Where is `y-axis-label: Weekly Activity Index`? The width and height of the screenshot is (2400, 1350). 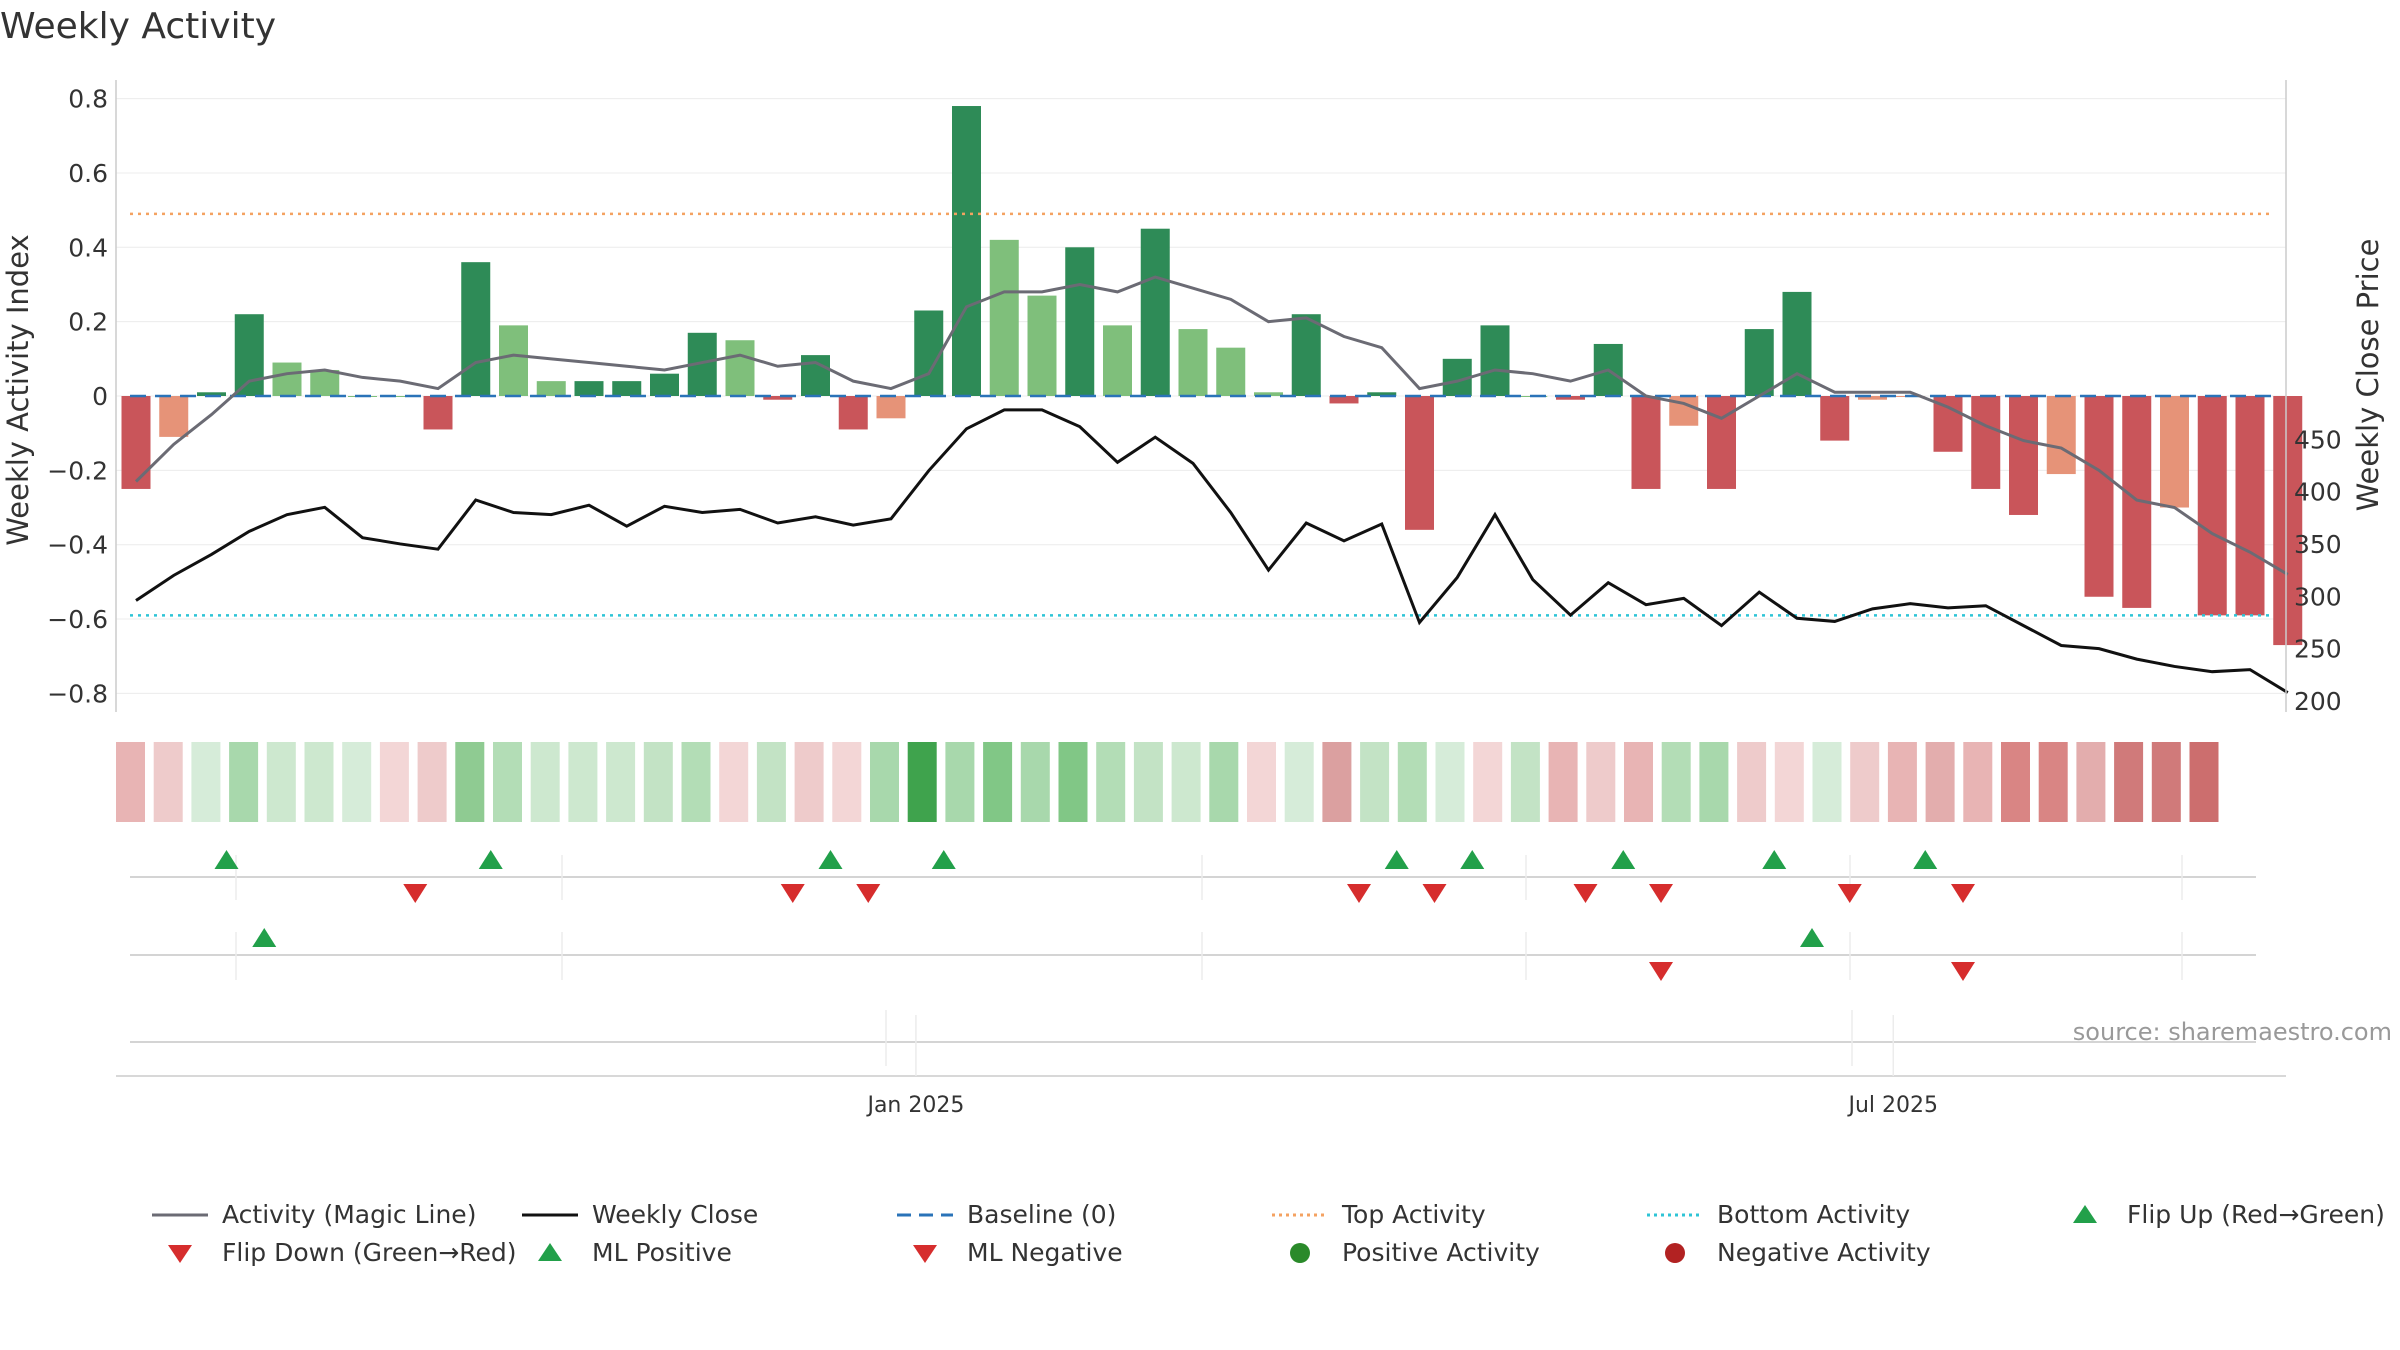 y-axis-label: Weekly Activity Index is located at coordinates (18, 389).